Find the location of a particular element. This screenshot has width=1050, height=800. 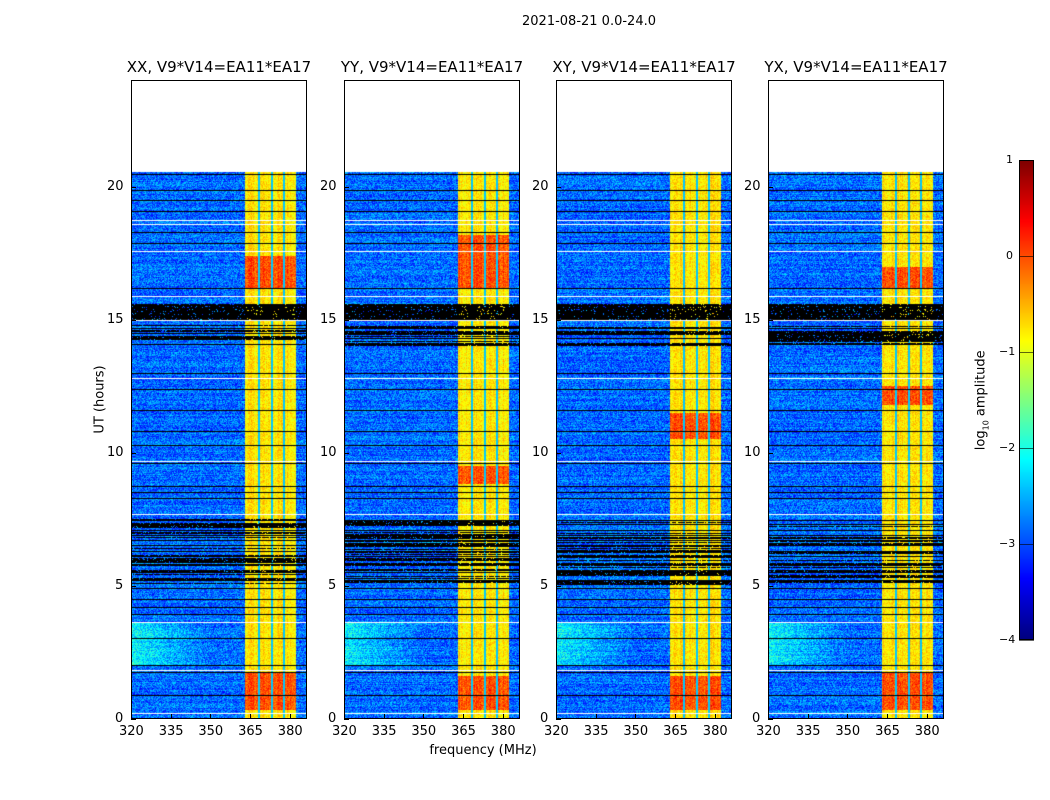

panel-title: XY, V9*V14=EA11*EA17 is located at coordinates (644, 67).